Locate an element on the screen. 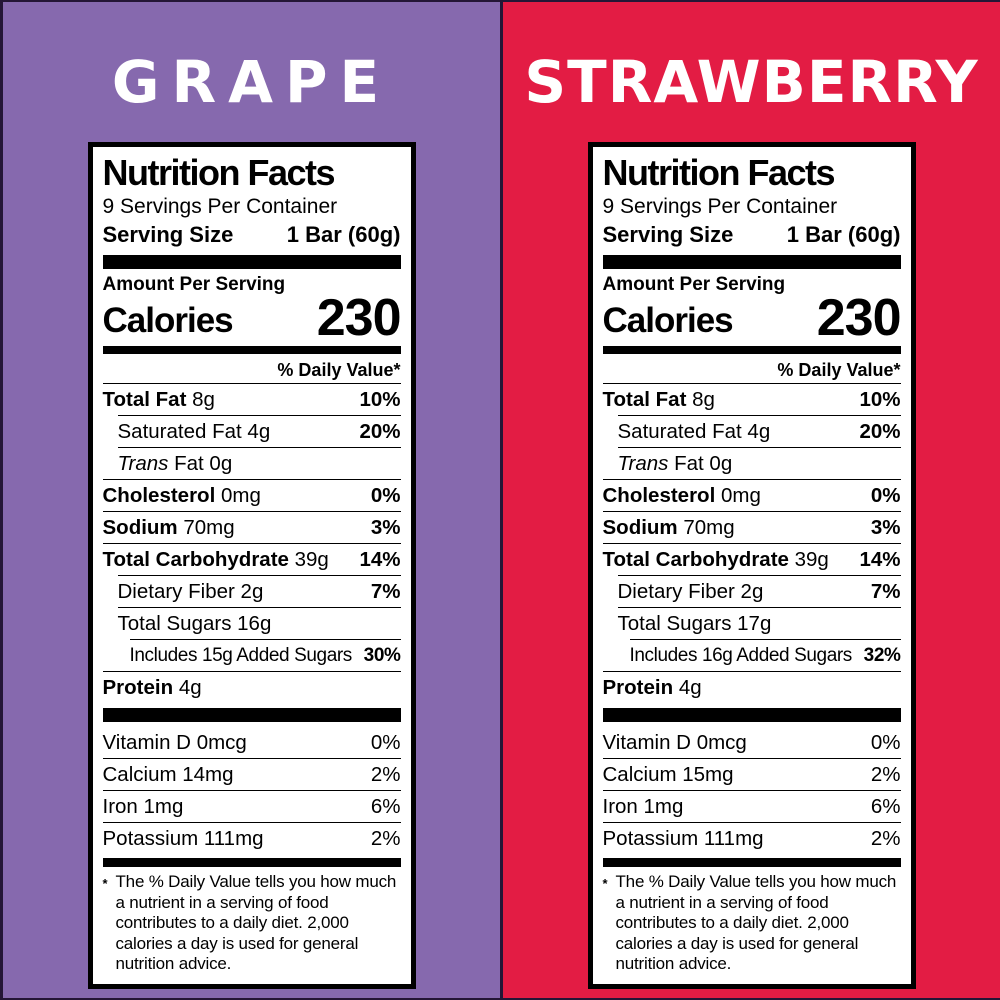  micronutrient-row-calcium: Calcium 14mg 2% is located at coordinates (251, 774).